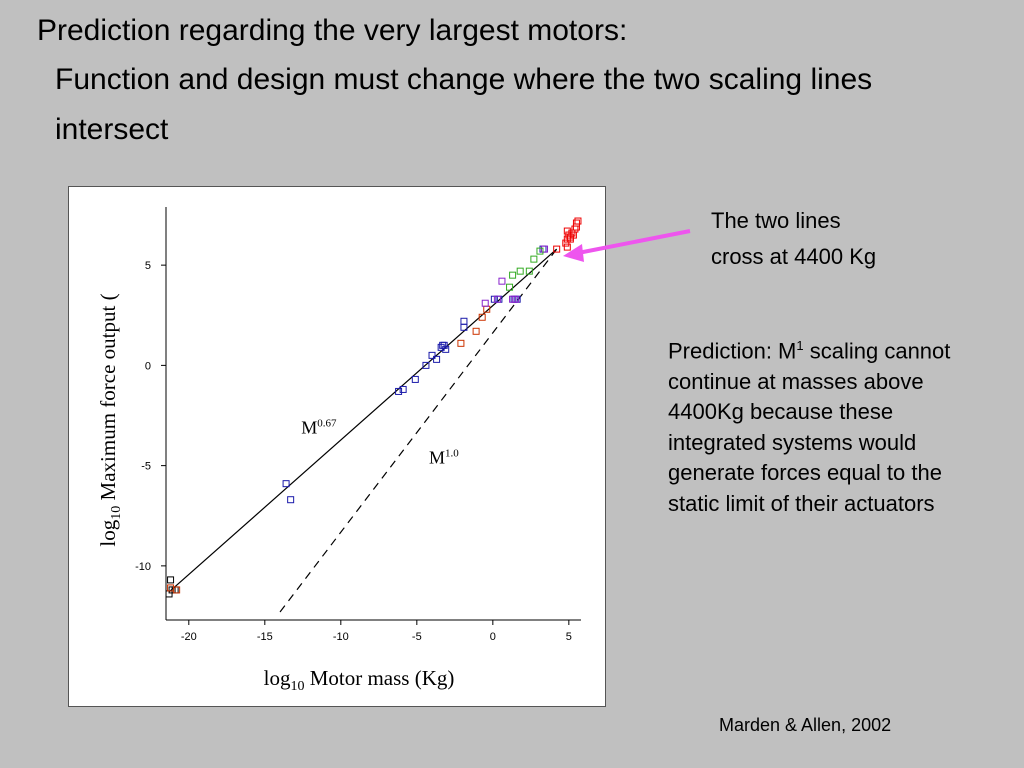 The image size is (1024, 768). What do you see at coordinates (793, 239) in the screenshot?
I see `crossing-note: The two lines cross at 4400 Kg` at bounding box center [793, 239].